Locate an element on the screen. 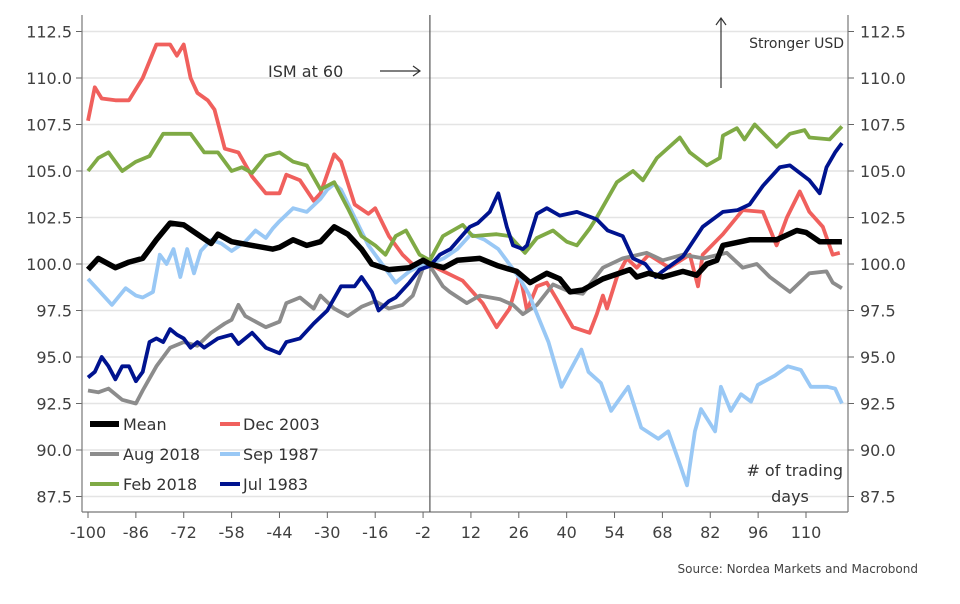 This screenshot has width=960, height=604. x-axis-label-line2: days is located at coordinates (790, 496).